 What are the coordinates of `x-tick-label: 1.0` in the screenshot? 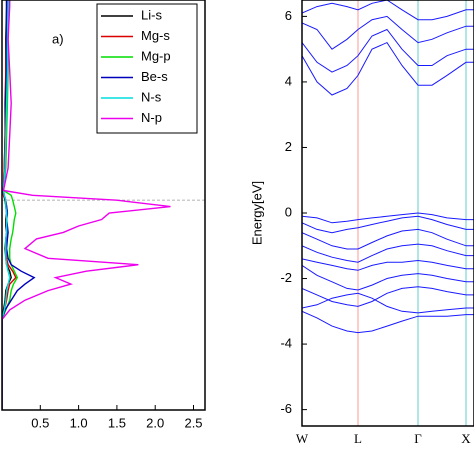 It's located at (79, 422).